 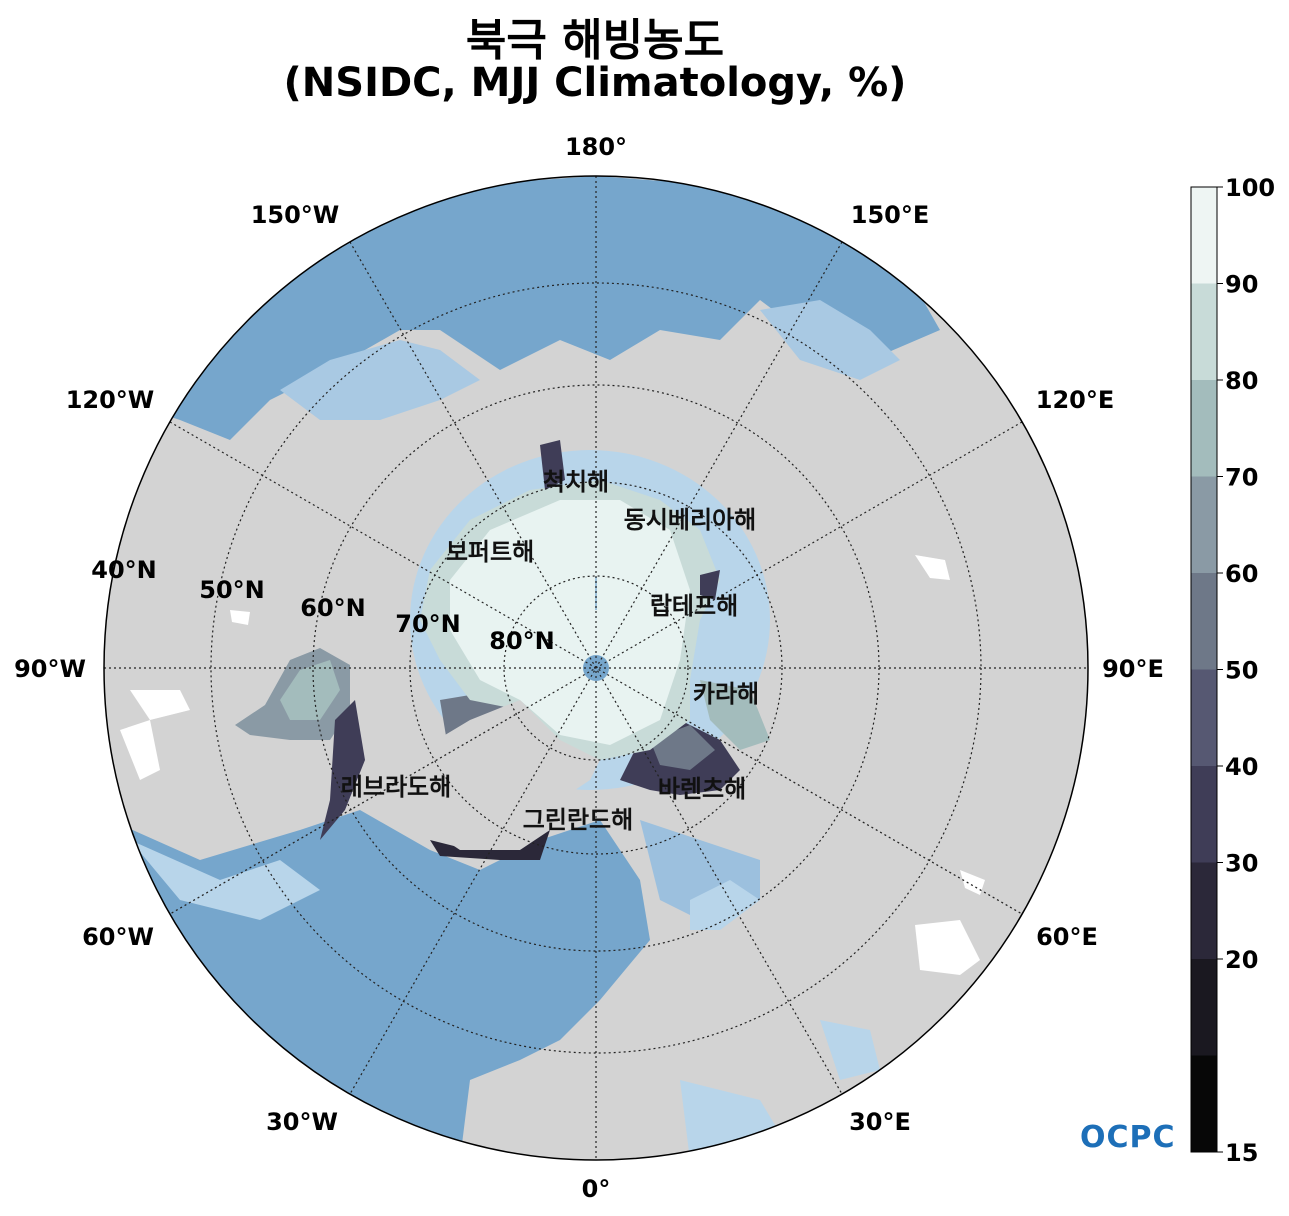 I want to click on baltic-sea, so click(x=725, y=905).